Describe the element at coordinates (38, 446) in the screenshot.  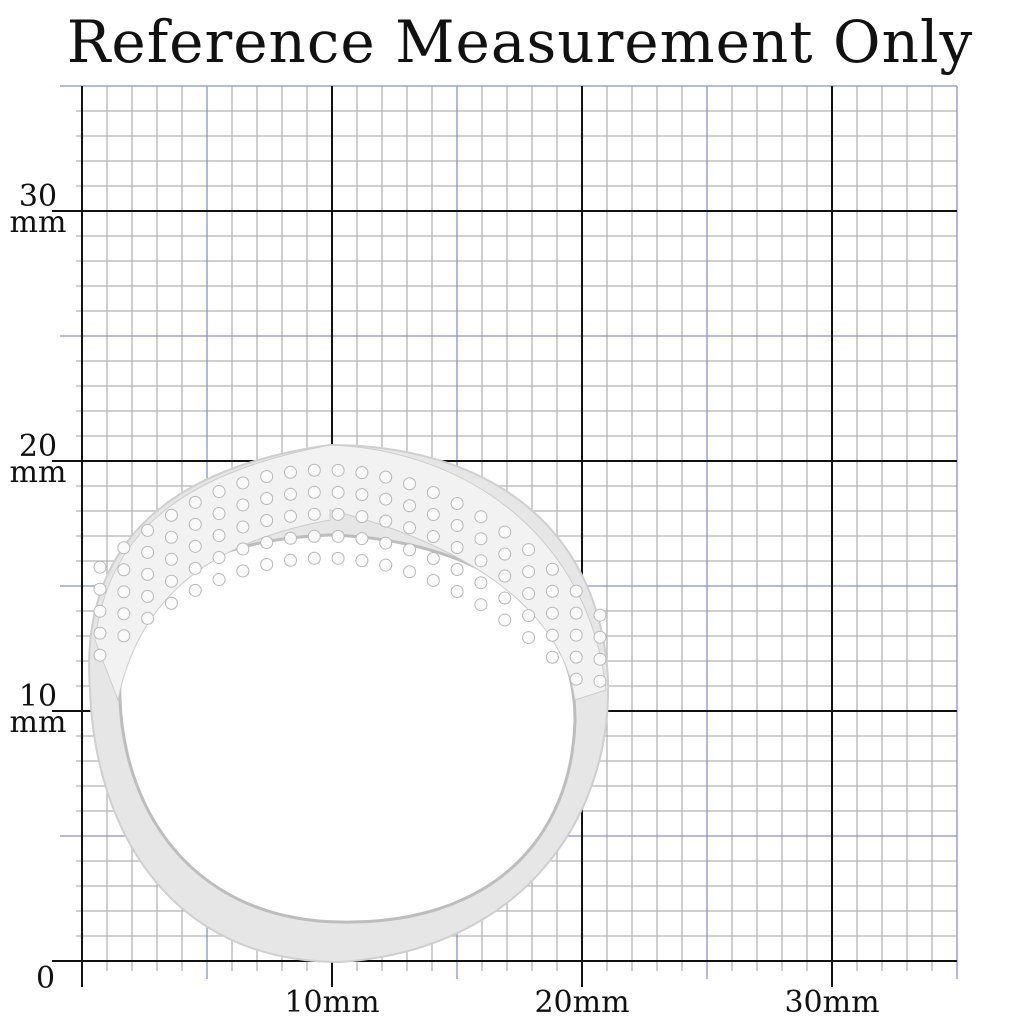
I see `y-label-value: 20` at that location.